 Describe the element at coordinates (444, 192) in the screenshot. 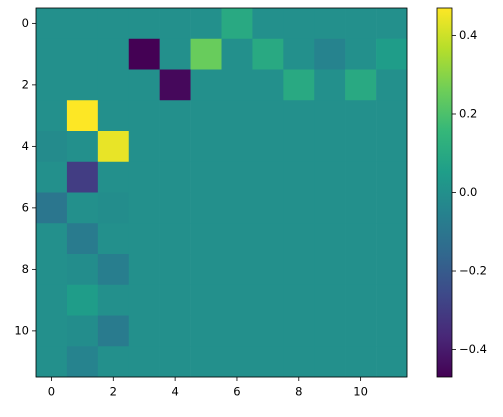

I see `colorbar` at that location.